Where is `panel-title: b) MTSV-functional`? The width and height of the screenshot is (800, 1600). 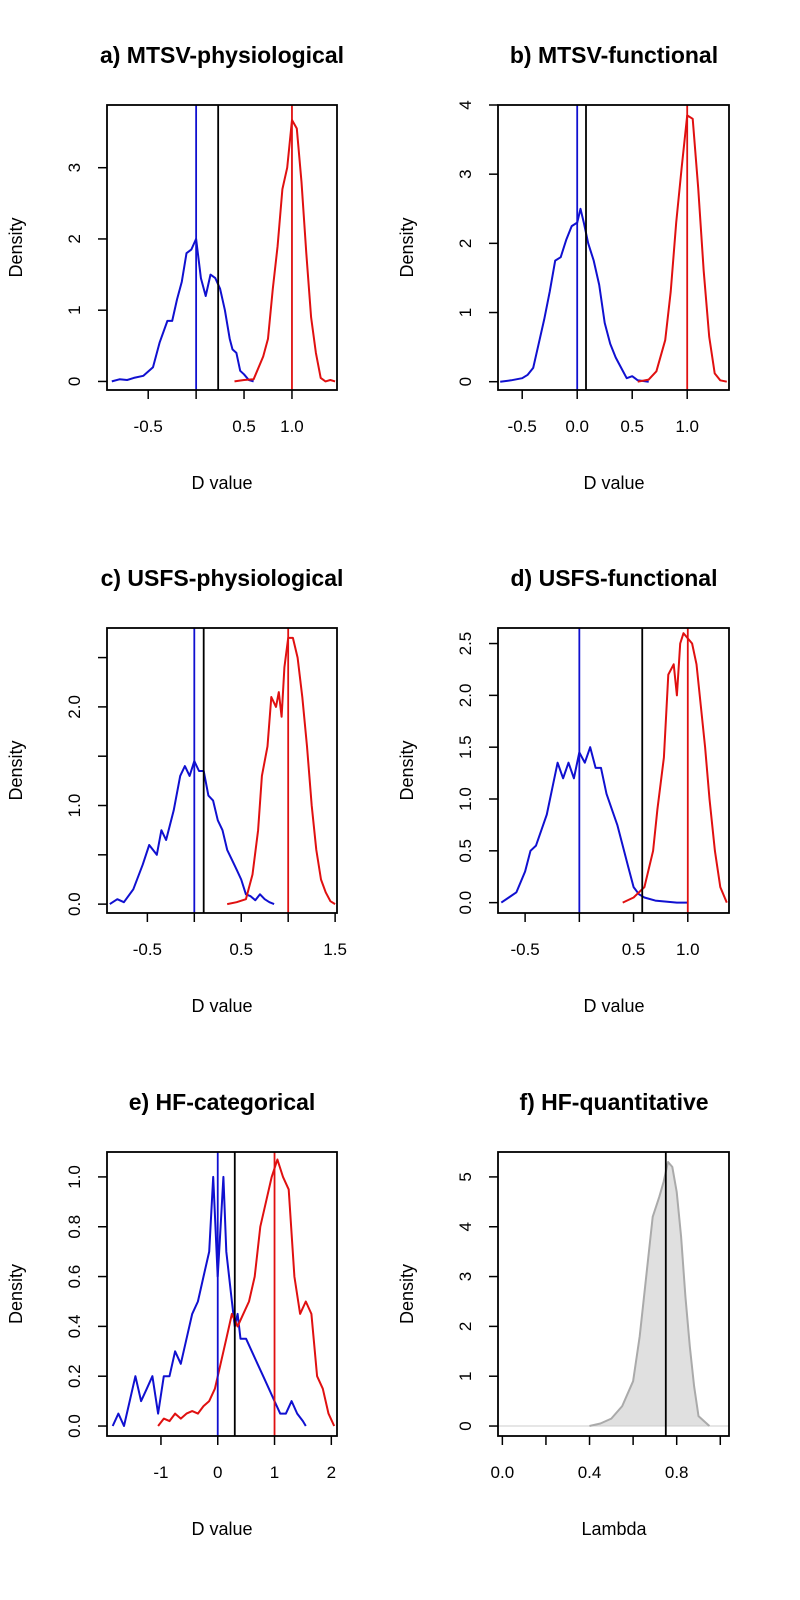 panel-title: b) MTSV-functional is located at coordinates (614, 55).